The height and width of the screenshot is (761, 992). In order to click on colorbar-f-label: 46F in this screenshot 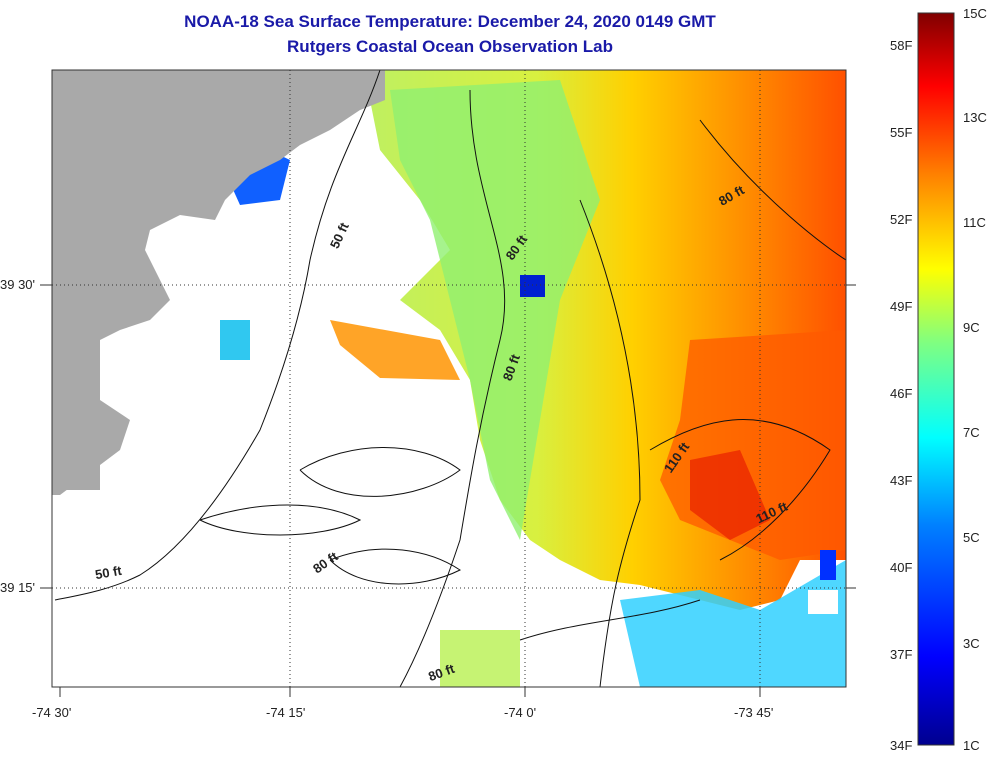, I will do `click(901, 393)`.